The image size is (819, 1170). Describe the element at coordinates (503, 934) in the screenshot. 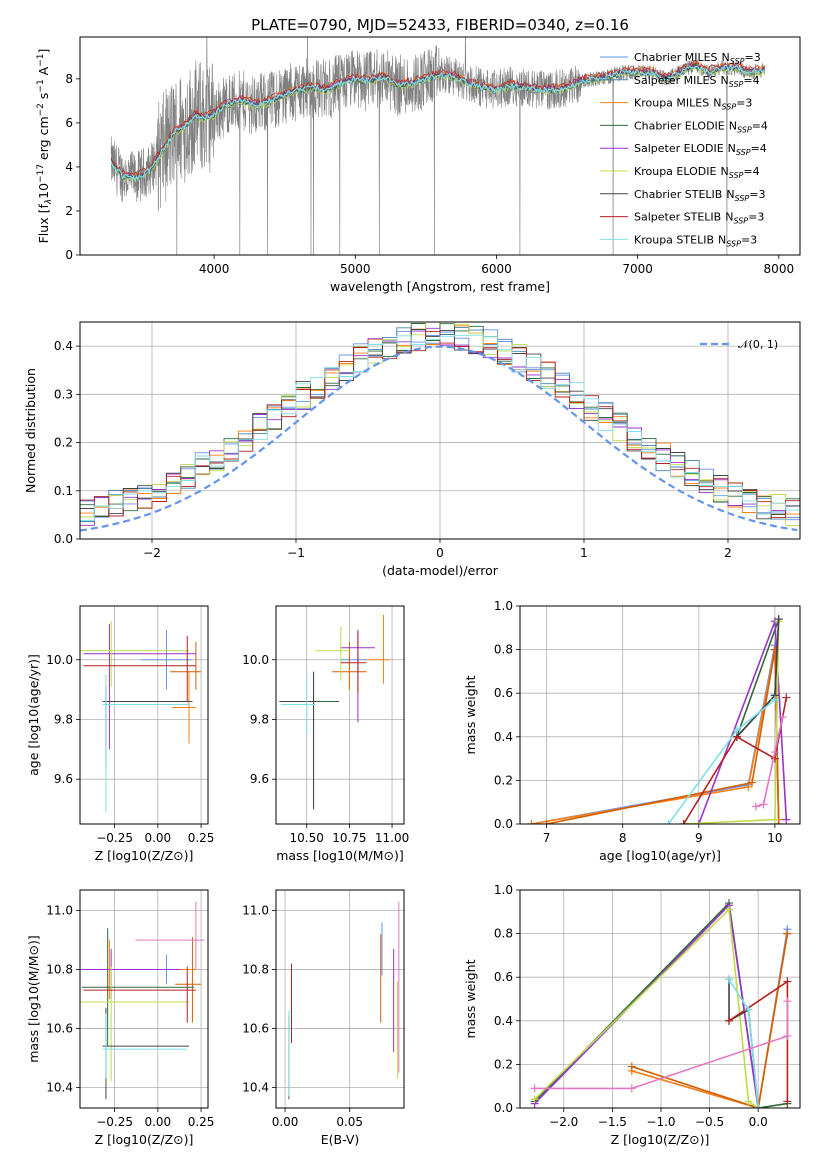

I see `y-tick-label: 0.8` at that location.